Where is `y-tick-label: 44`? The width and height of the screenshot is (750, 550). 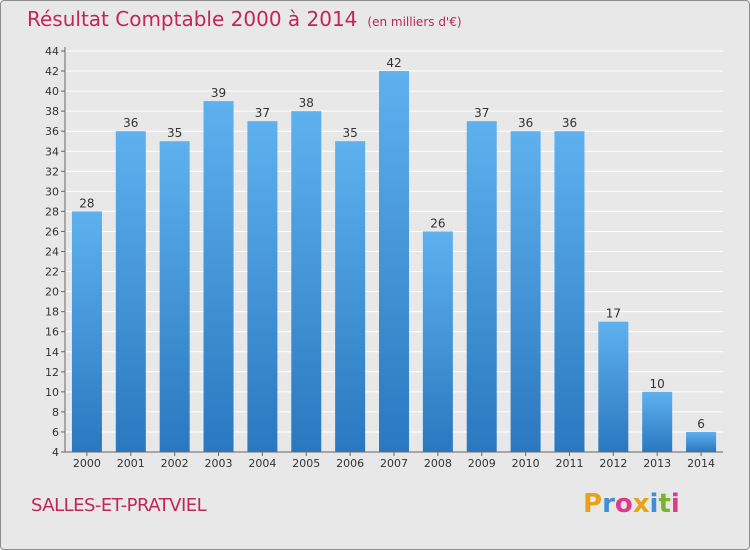
y-tick-label: 44 is located at coordinates (52, 51).